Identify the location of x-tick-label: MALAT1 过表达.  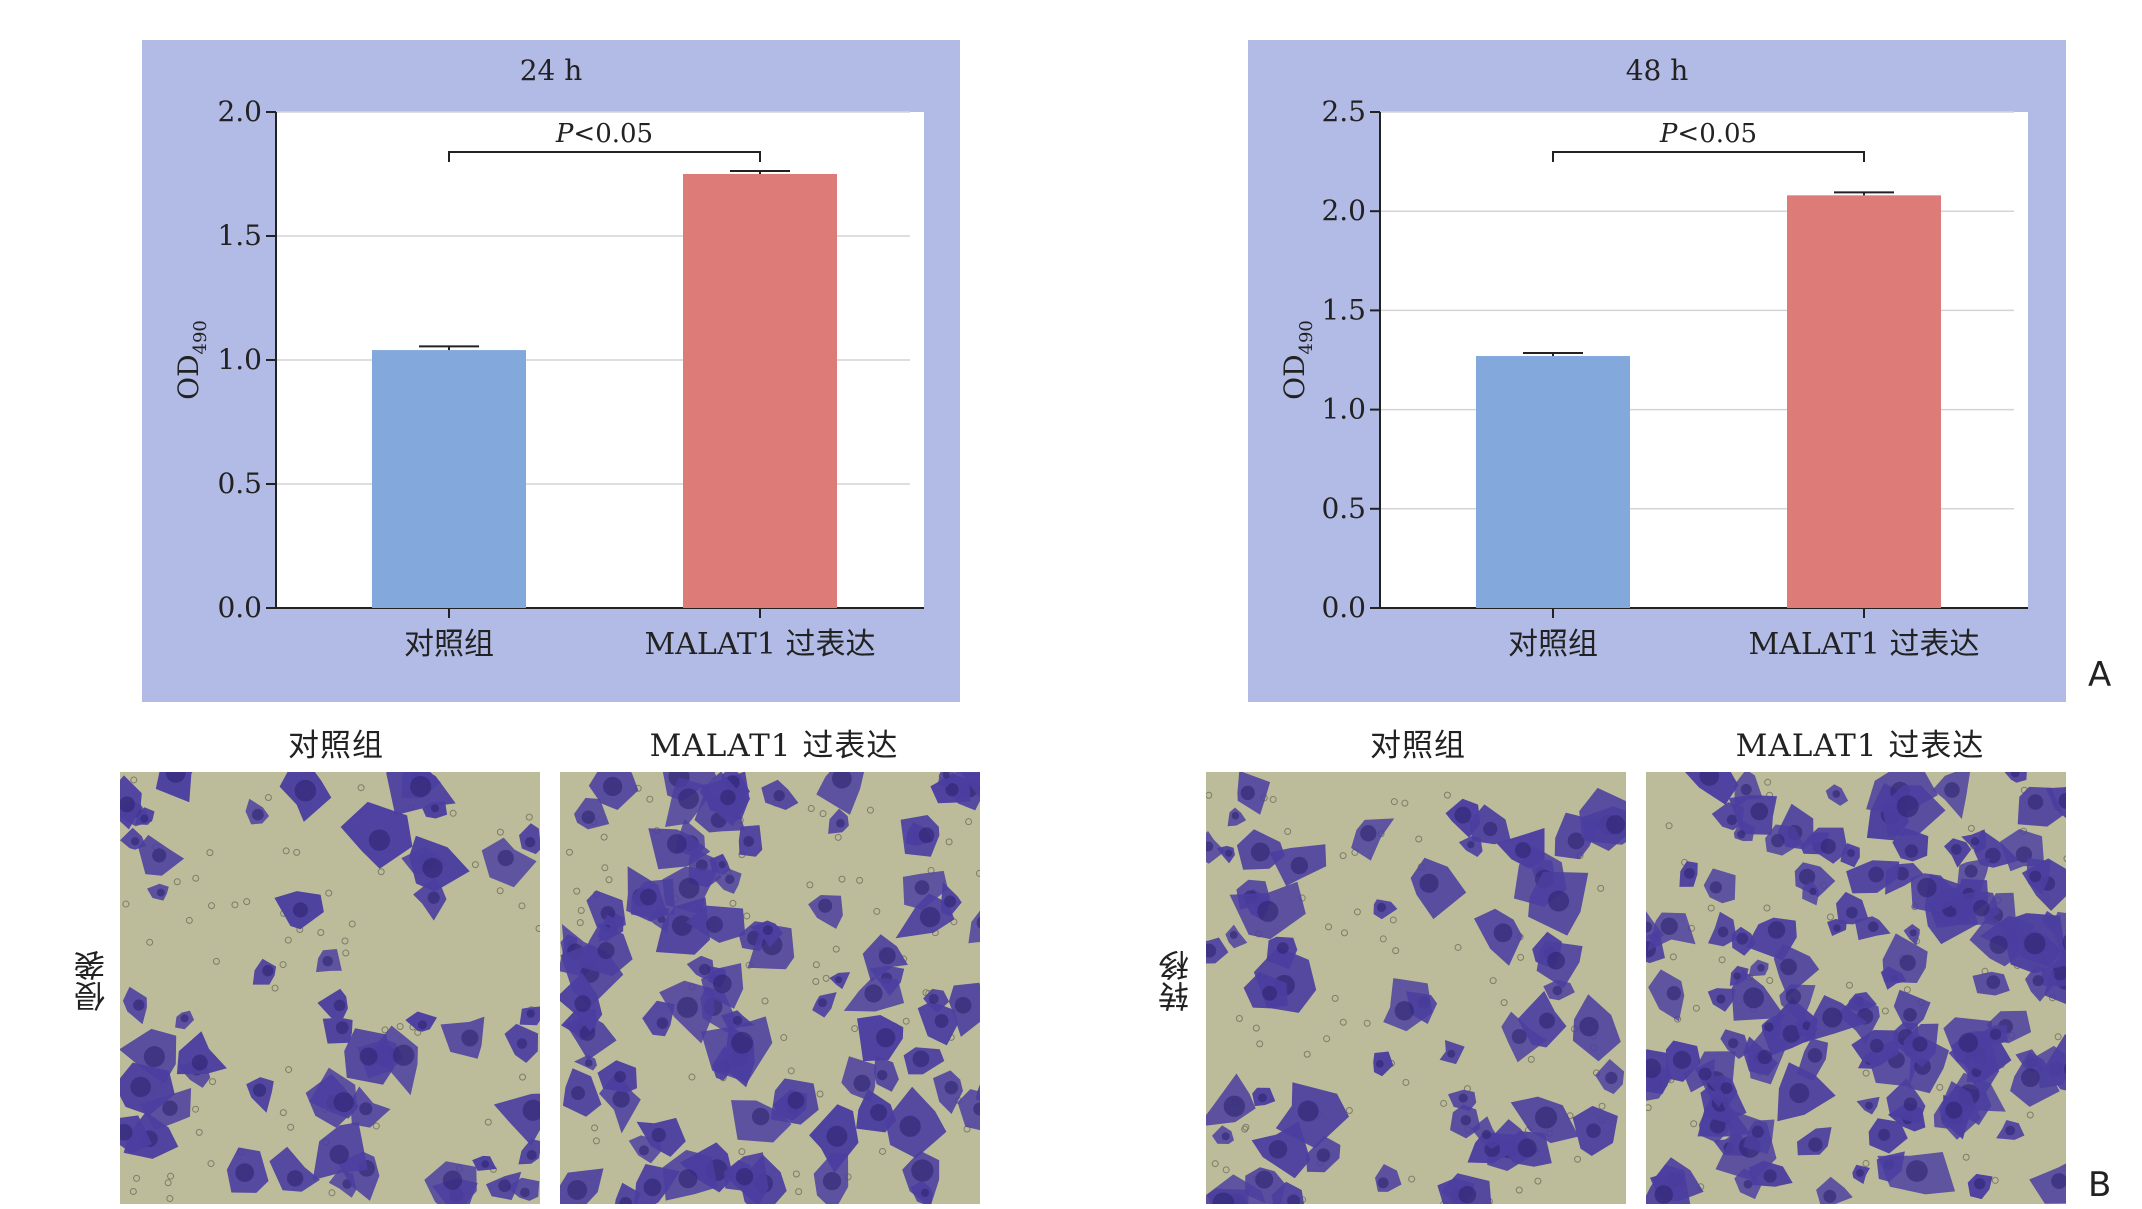
(760, 644).